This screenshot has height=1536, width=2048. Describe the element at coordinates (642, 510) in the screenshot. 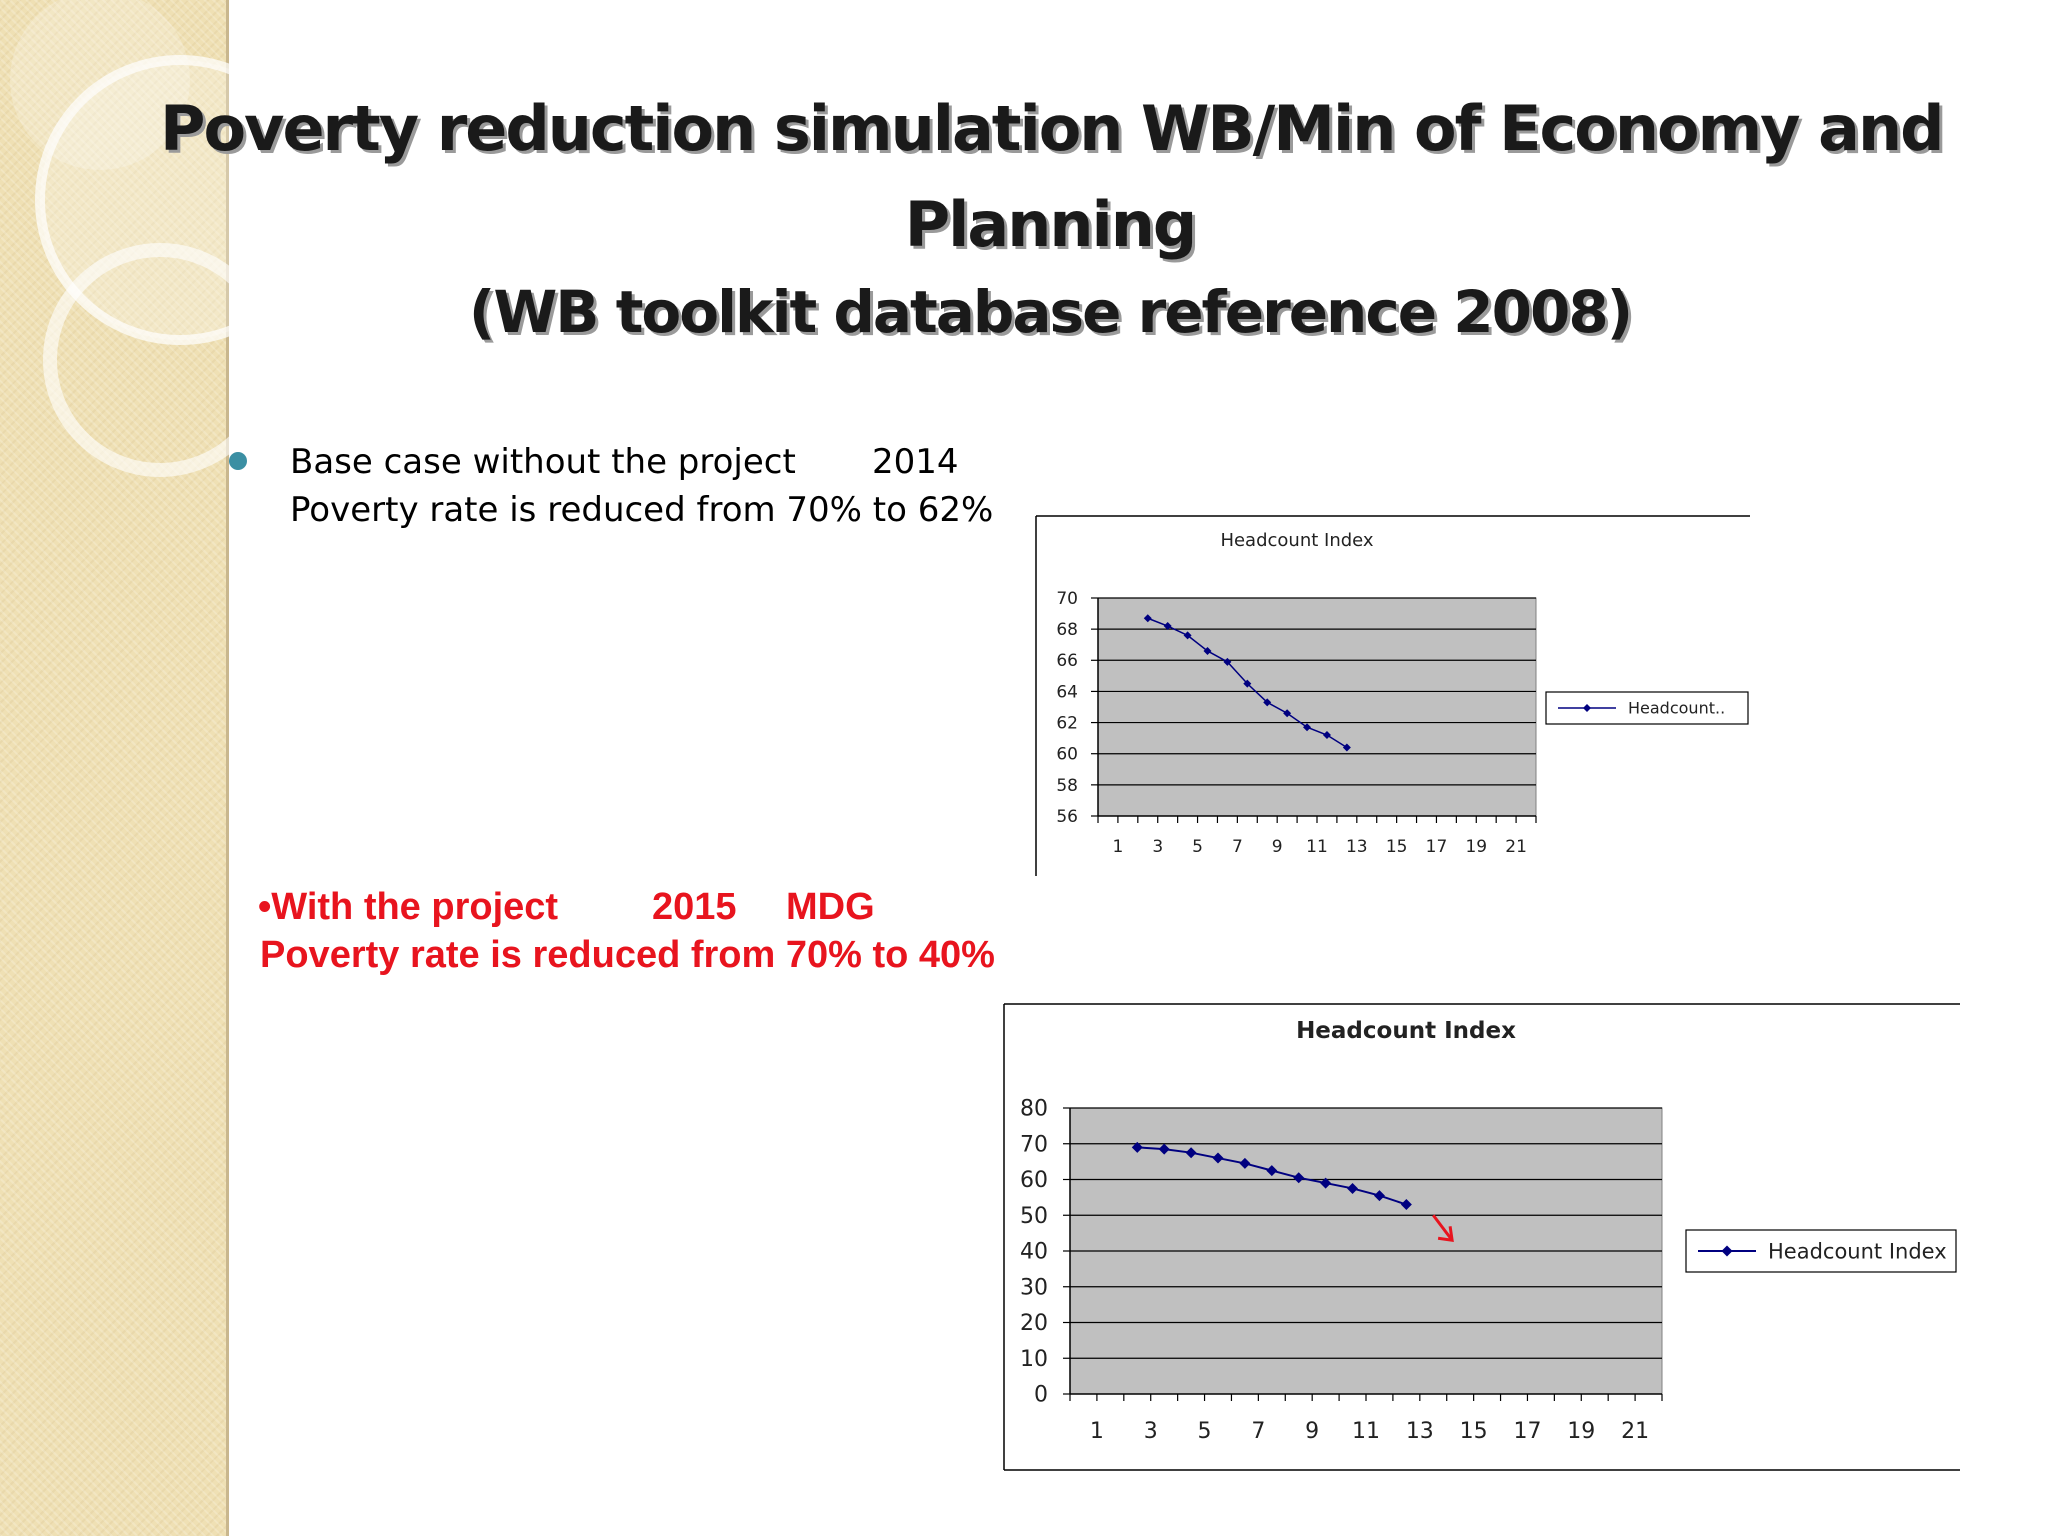

I see `base-case-result: Poverty rate is reduced from 70% to 62%` at that location.